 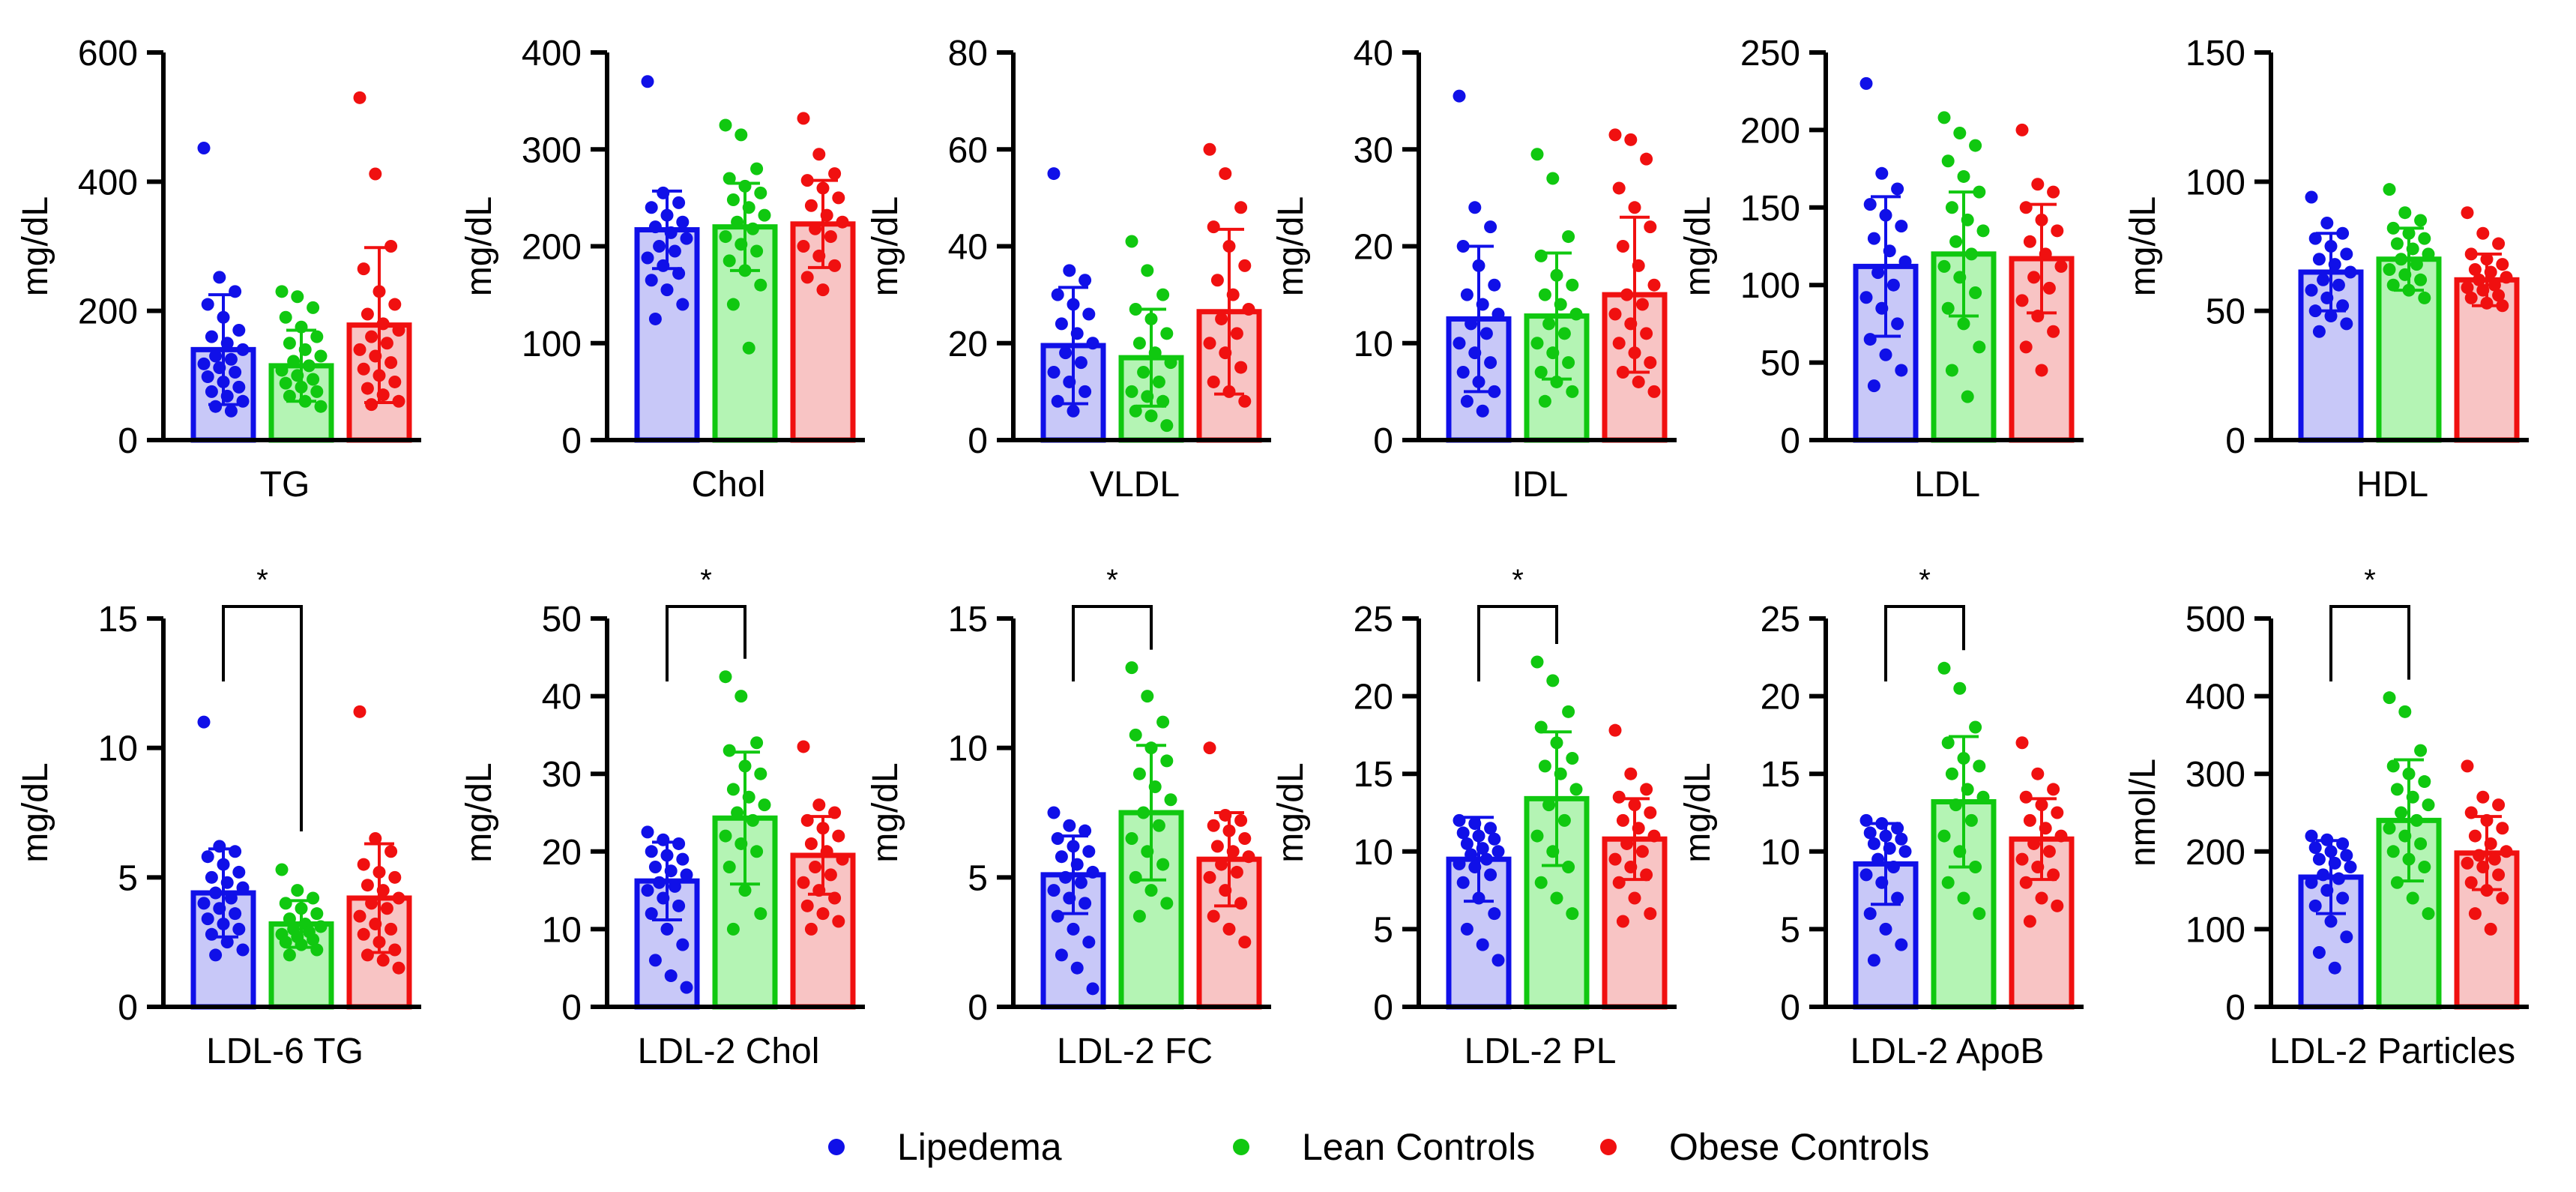 I want to click on y-tick-label-ldl: 50, so click(x=1780, y=364).